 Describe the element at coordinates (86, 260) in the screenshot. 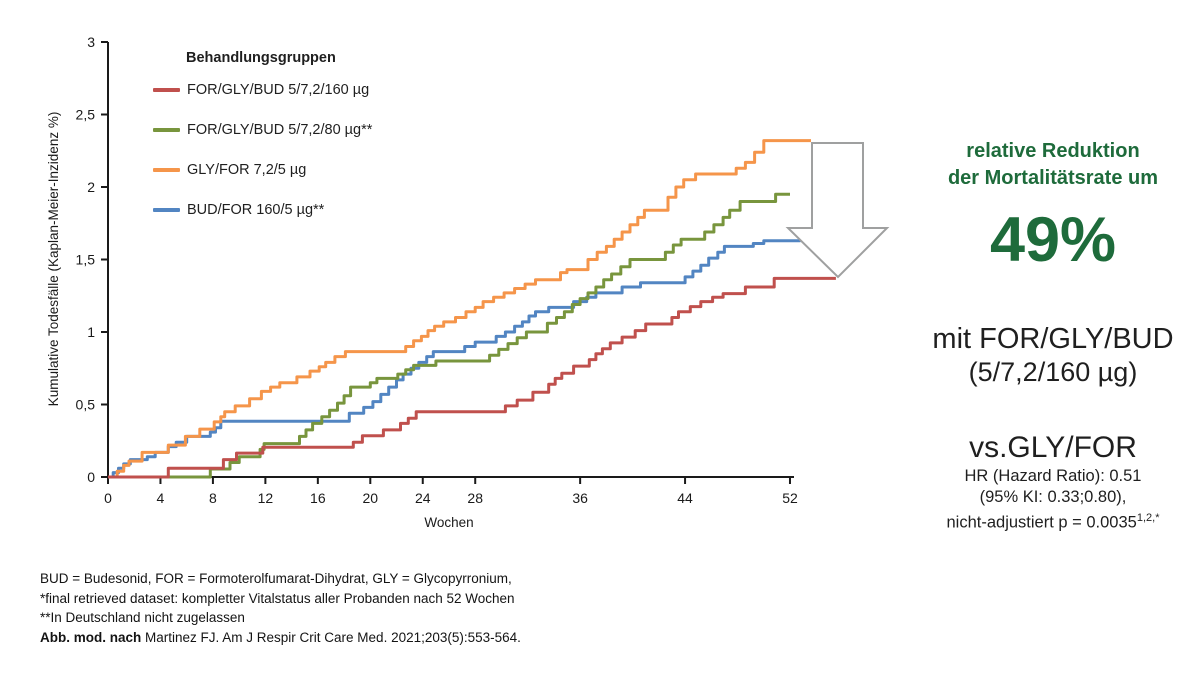

I see `y-tick-label: 1,5` at that location.